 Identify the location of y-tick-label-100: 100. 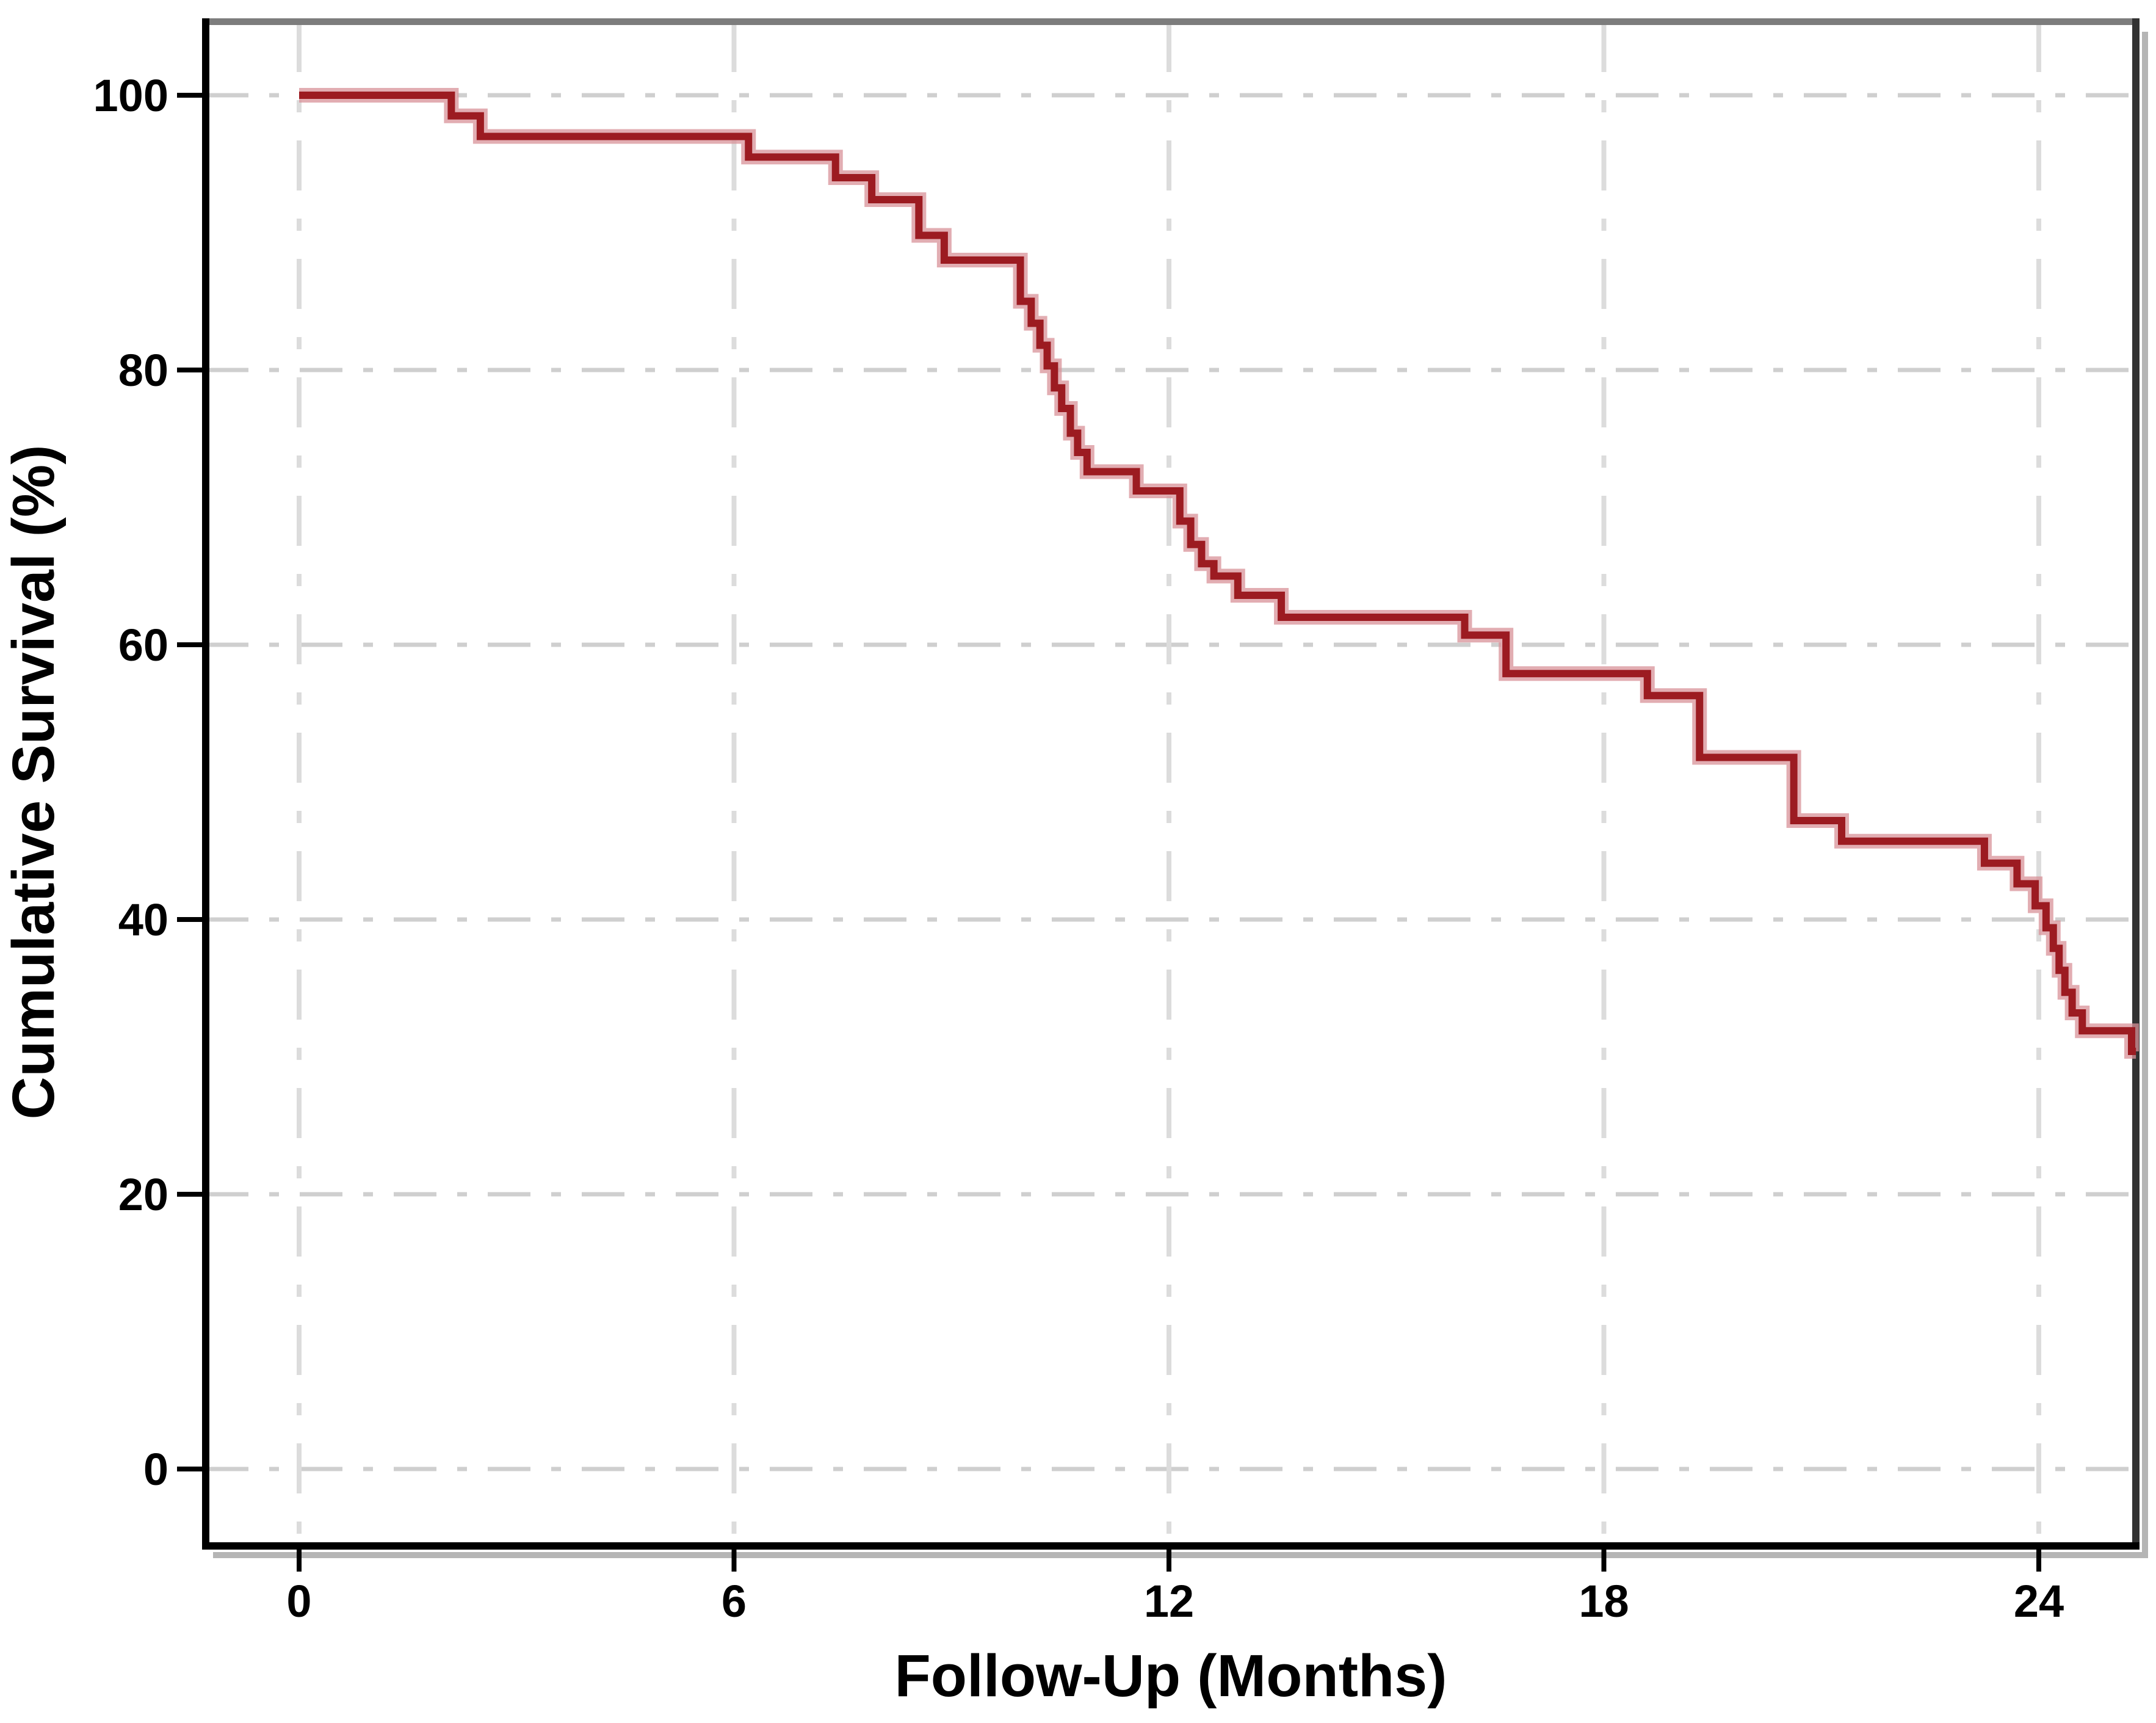
(130, 95).